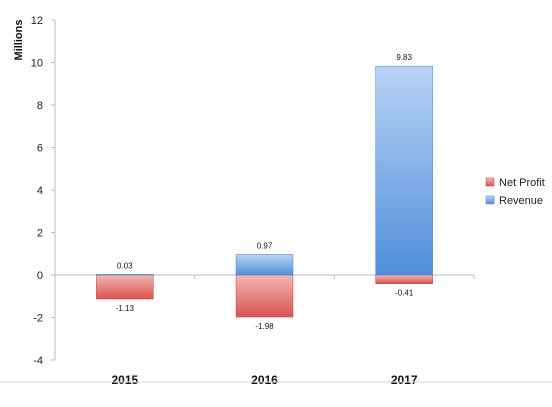 This screenshot has width=552, height=407. I want to click on data-label: 9.83, so click(404, 57).